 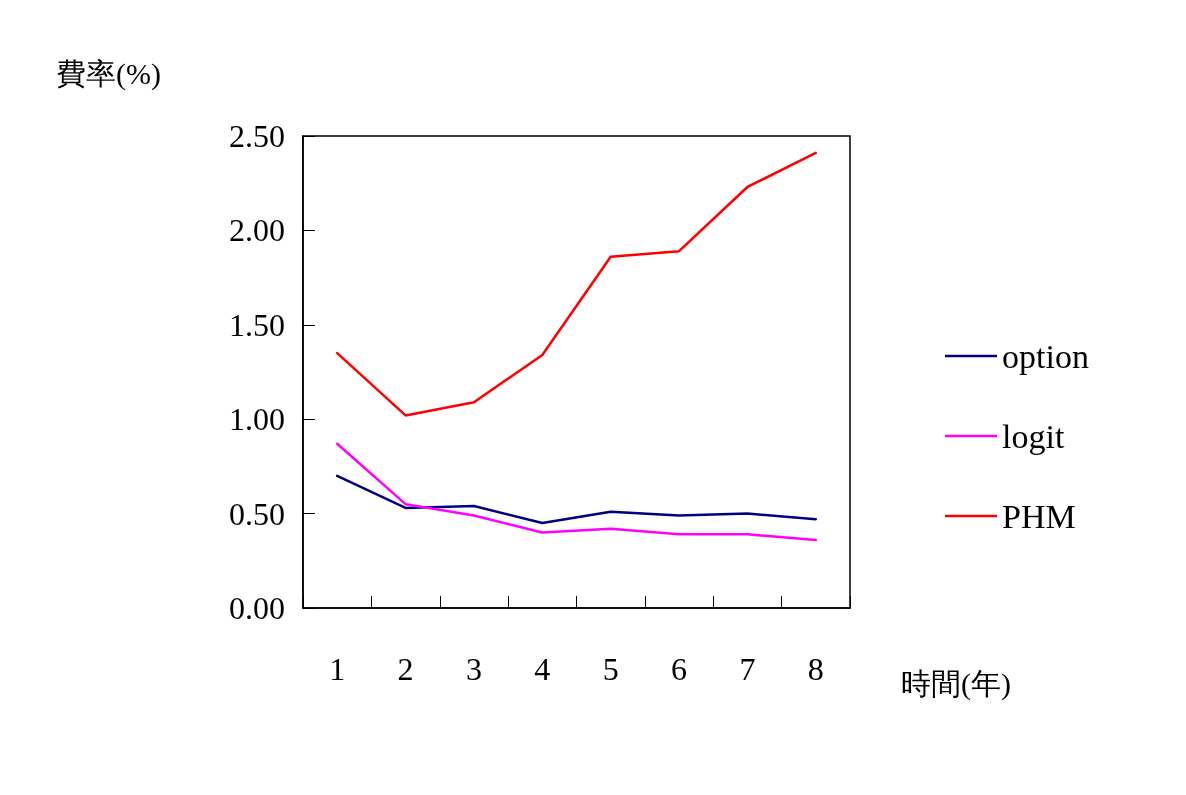 I want to click on legend-label: logit, so click(x=1033, y=436).